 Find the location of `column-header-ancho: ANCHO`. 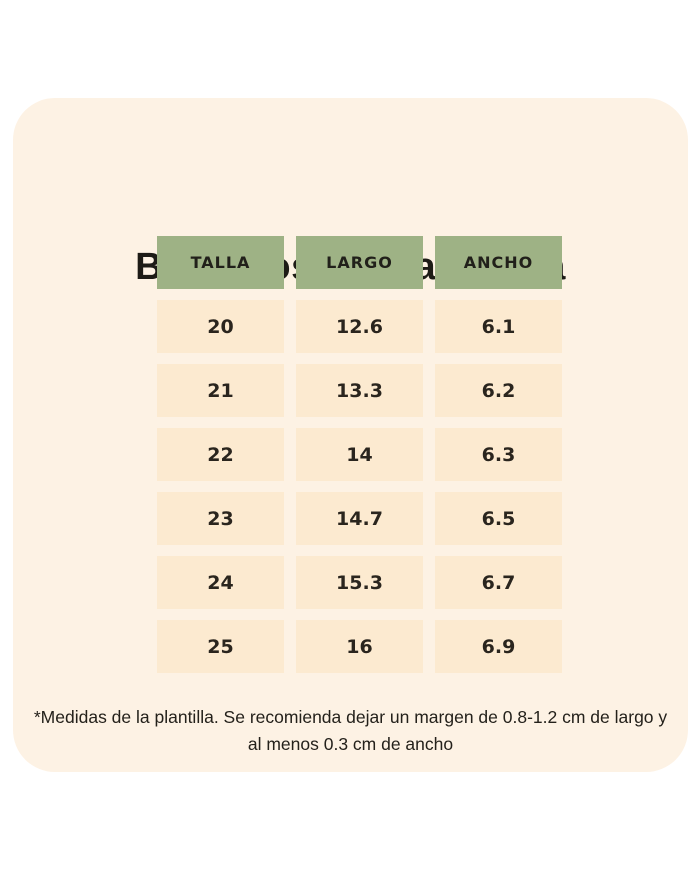

column-header-ancho: ANCHO is located at coordinates (498, 262).